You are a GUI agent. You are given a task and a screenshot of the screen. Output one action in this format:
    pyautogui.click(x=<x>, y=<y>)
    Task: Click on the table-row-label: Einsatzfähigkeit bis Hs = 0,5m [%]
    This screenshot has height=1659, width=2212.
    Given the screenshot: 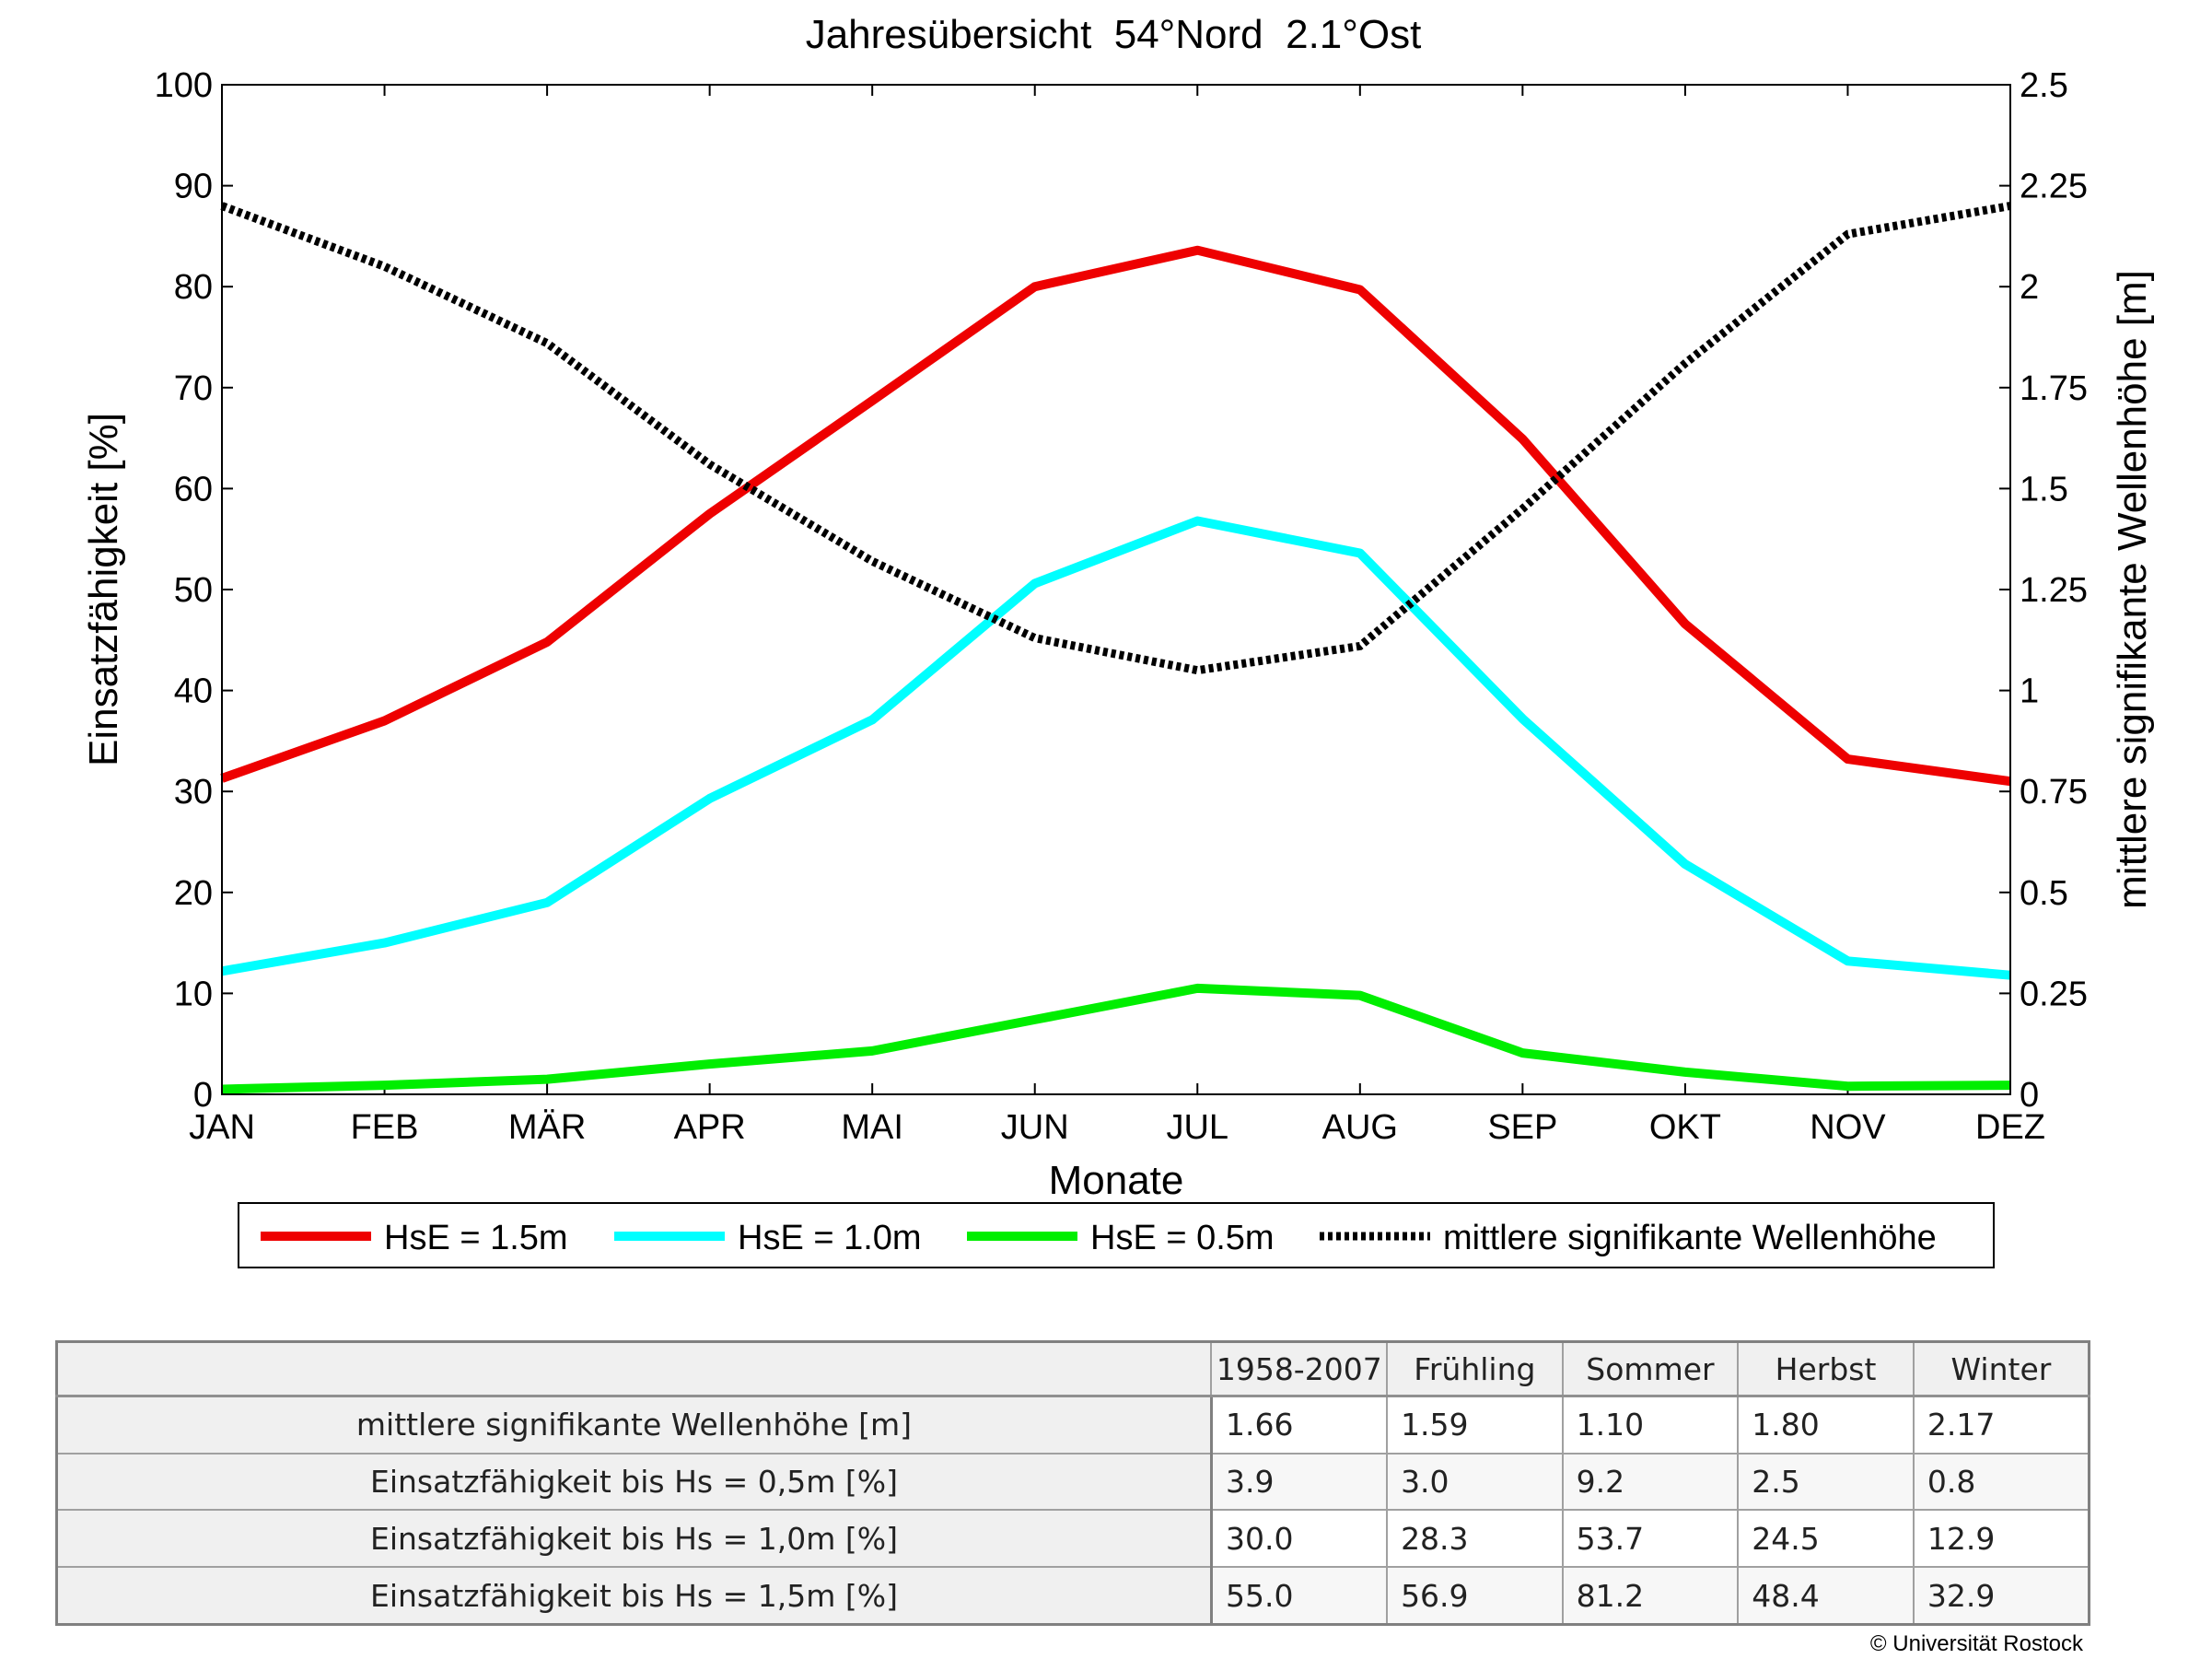 What is the action you would take?
    pyautogui.click(x=634, y=1482)
    